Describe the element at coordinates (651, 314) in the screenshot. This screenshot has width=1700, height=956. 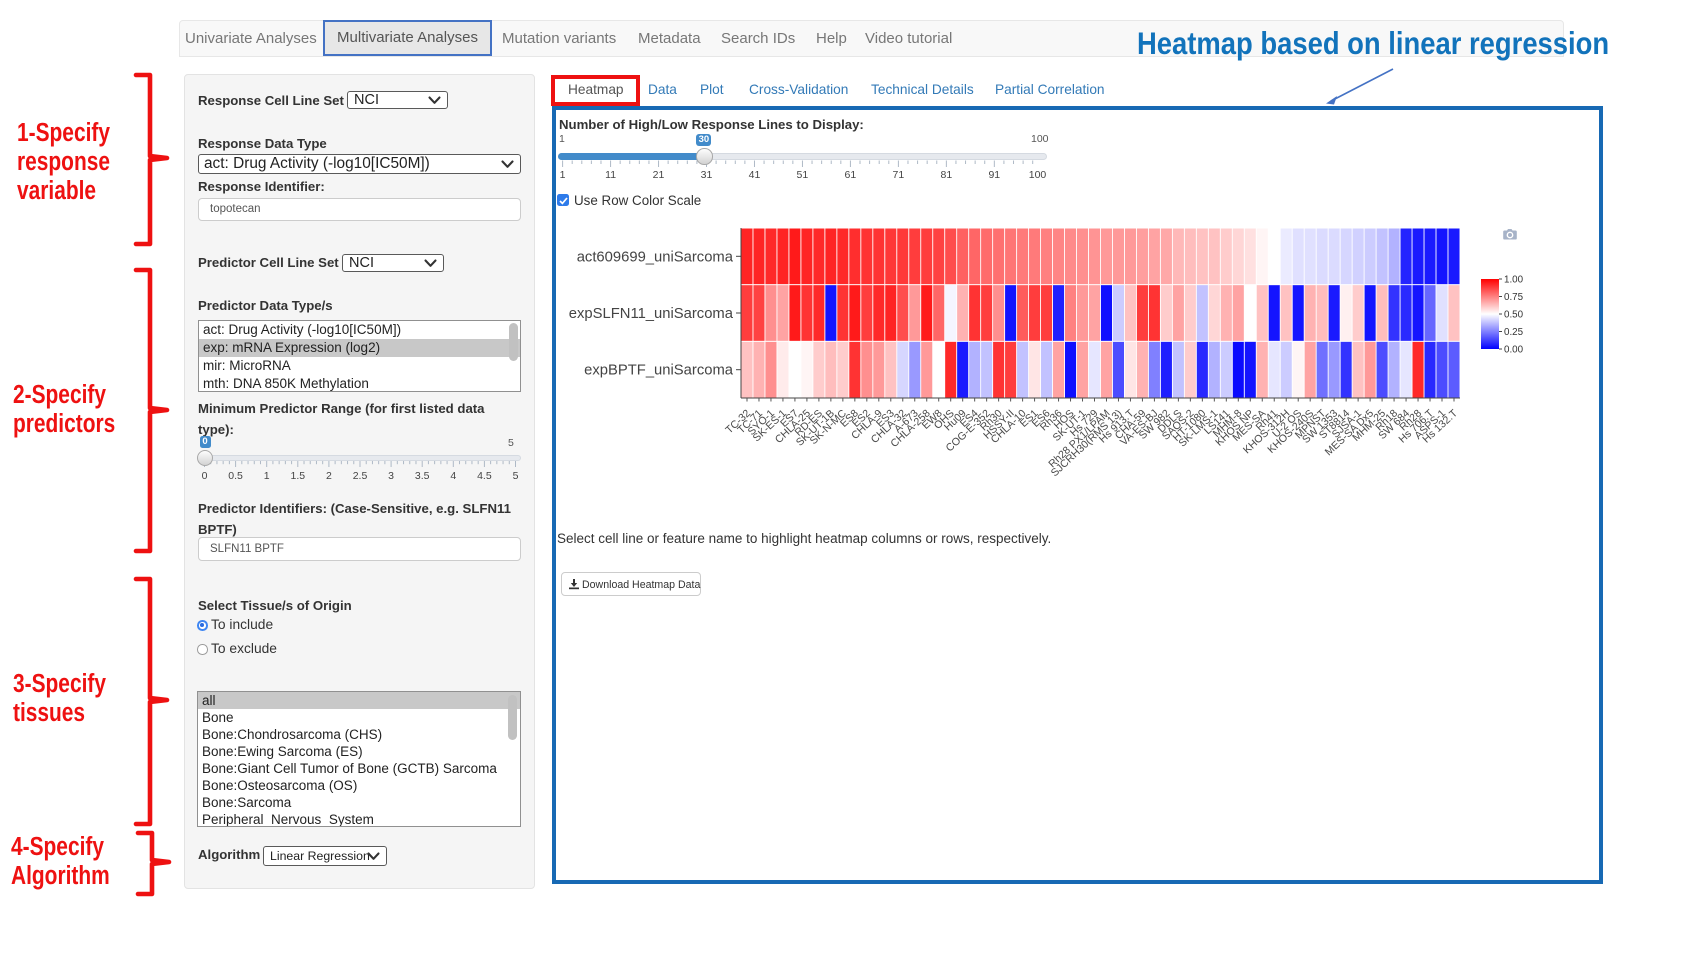
I see `svg-text: expSLFN11_uniSarcoma` at that location.